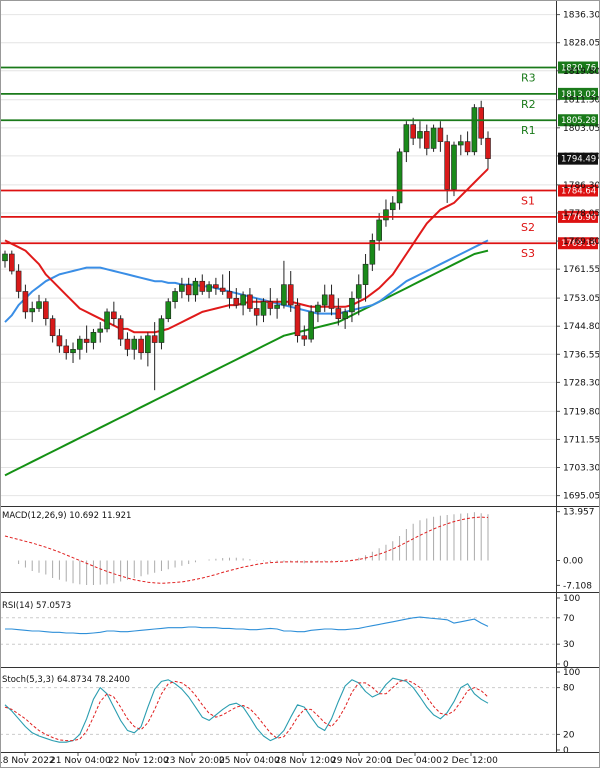 This screenshot has height=768, width=600. I want to click on ma-blue-line, so click(246, 281).